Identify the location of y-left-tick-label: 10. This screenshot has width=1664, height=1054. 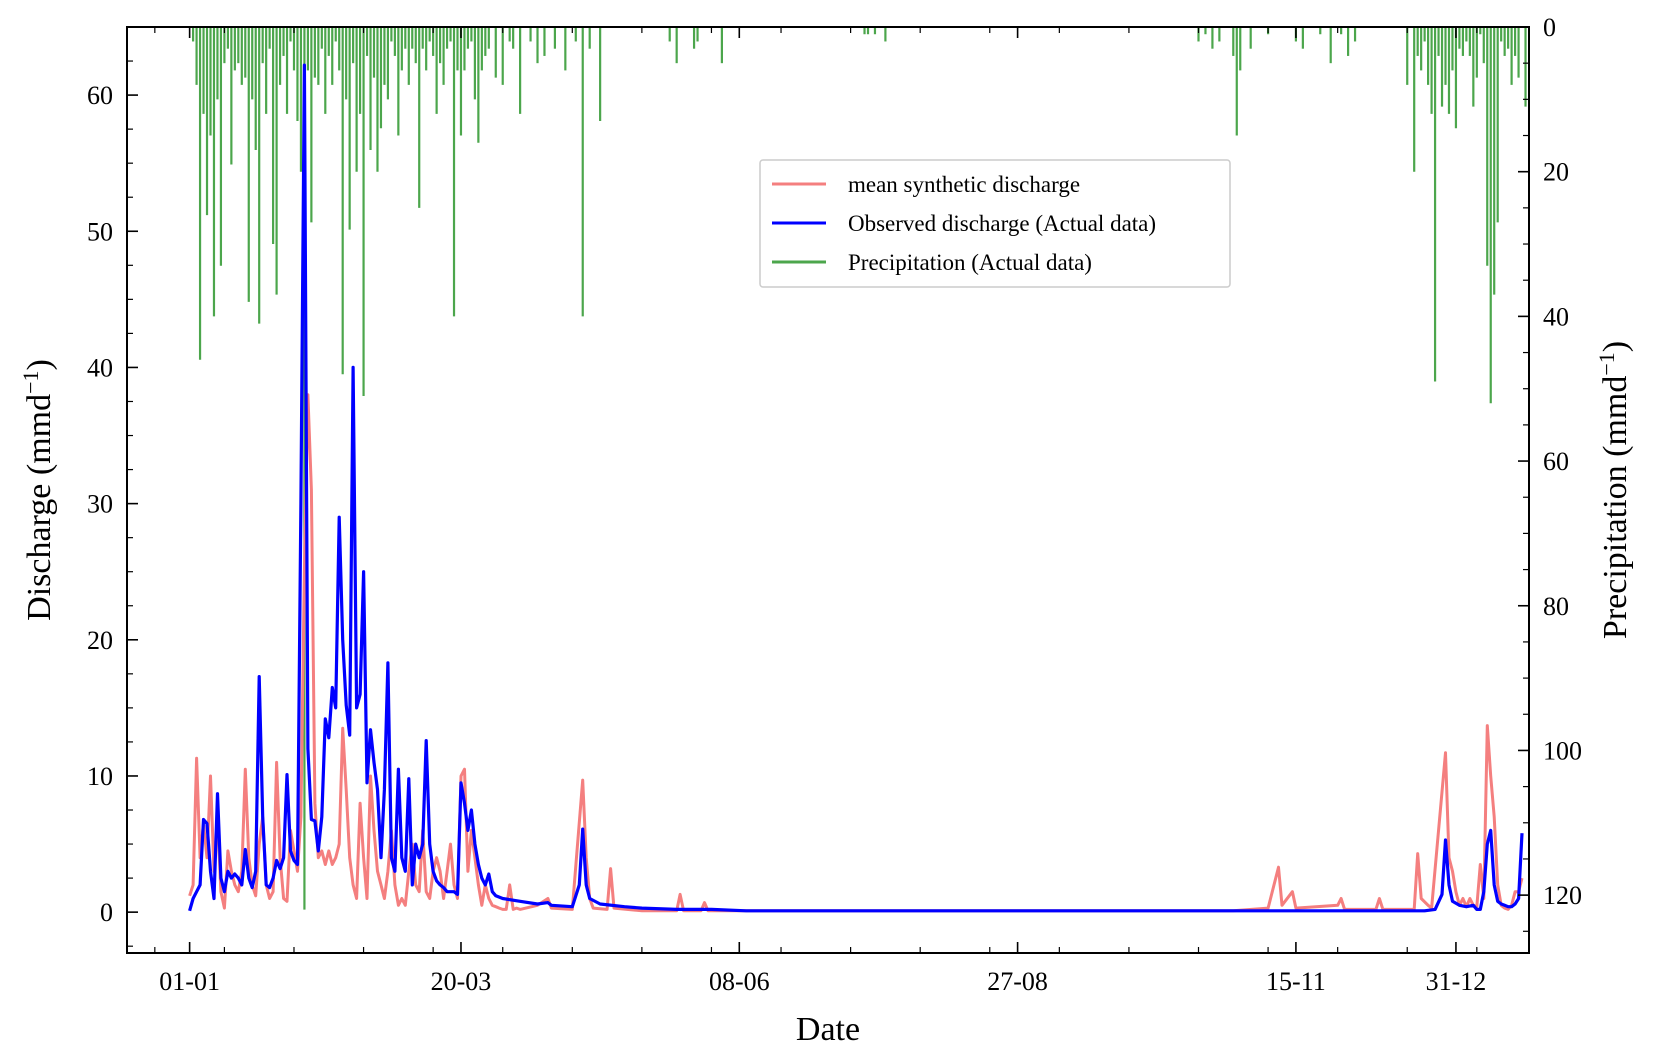
(100, 776).